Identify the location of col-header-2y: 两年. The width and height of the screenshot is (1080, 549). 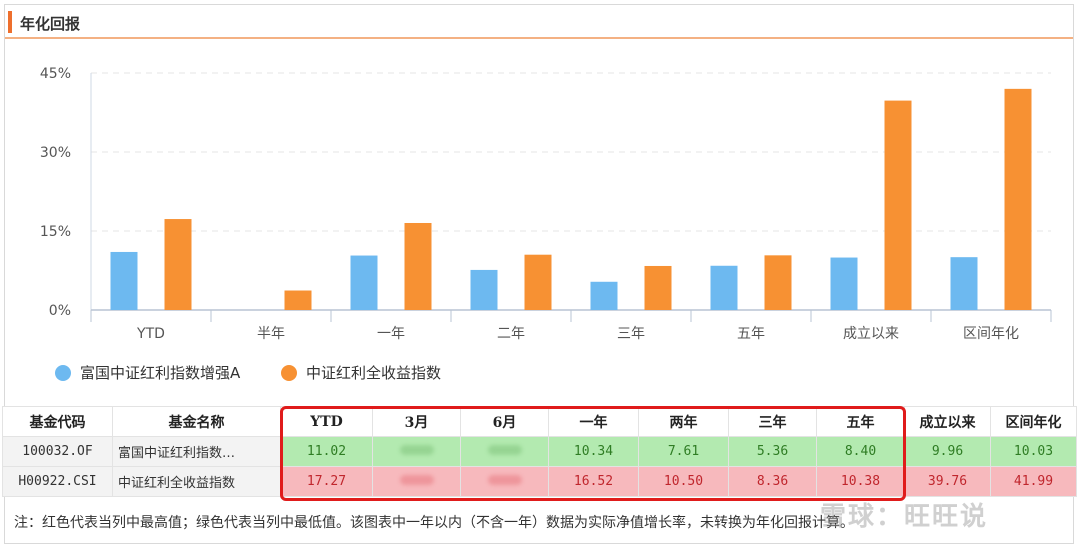
(683, 421).